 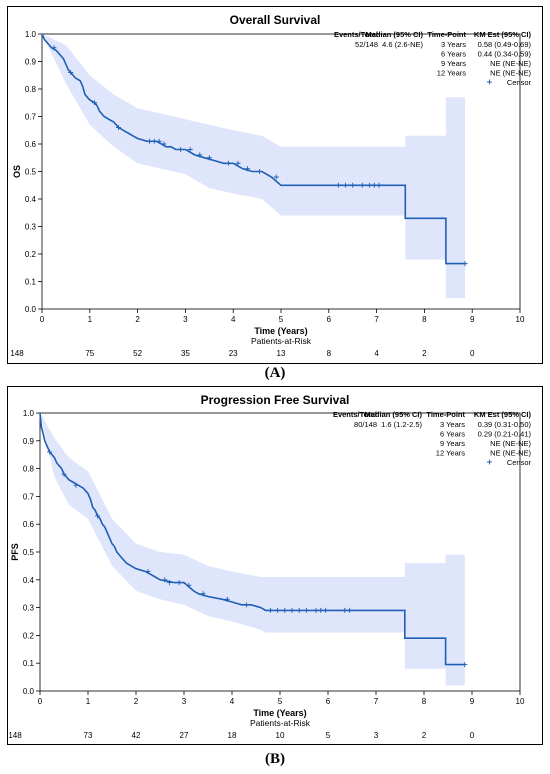 What do you see at coordinates (137, 353) in the screenshot?
I see `at-risk-count: 52` at bounding box center [137, 353].